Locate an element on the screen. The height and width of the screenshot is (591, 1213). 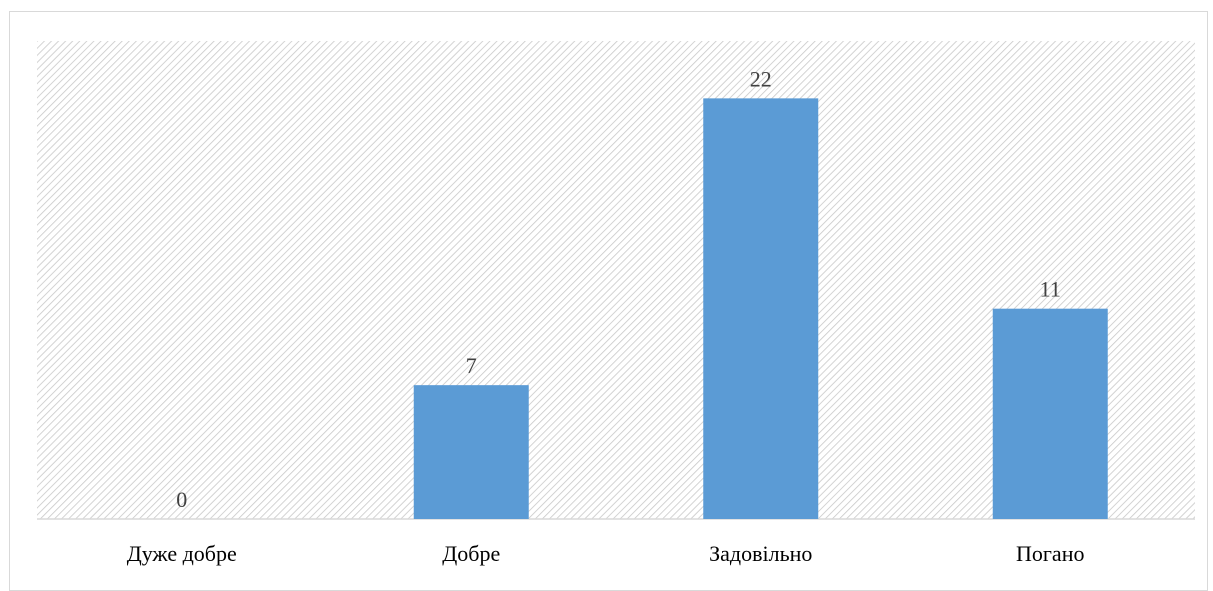
data-label-3: 11 is located at coordinates (1050, 289).